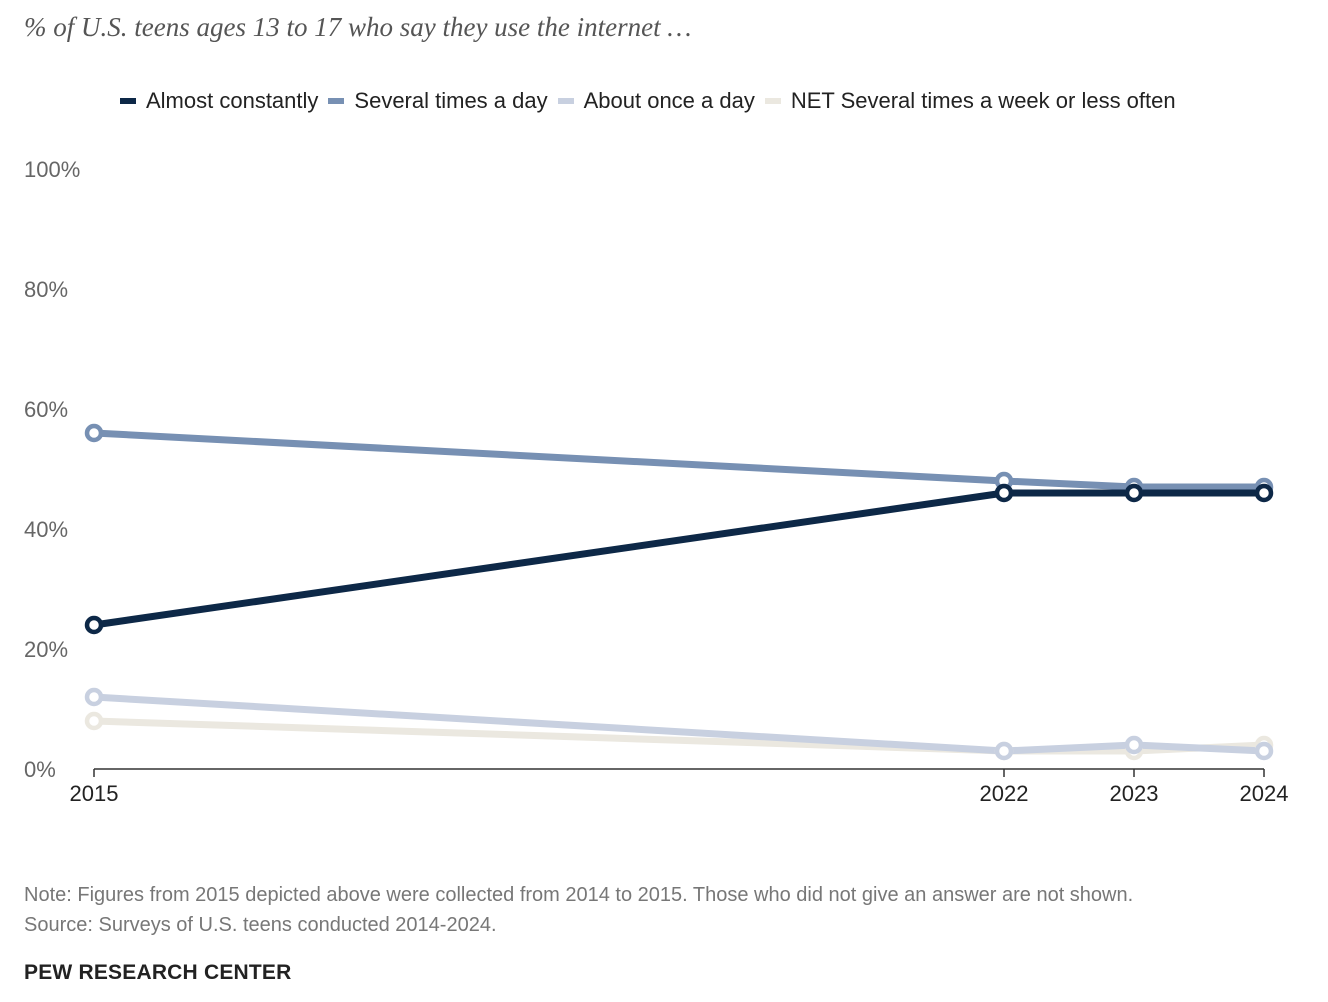 The height and width of the screenshot is (1002, 1328). Describe the element at coordinates (772, 101) in the screenshot. I see `legend-swatch-net-several-times-a-week` at that location.